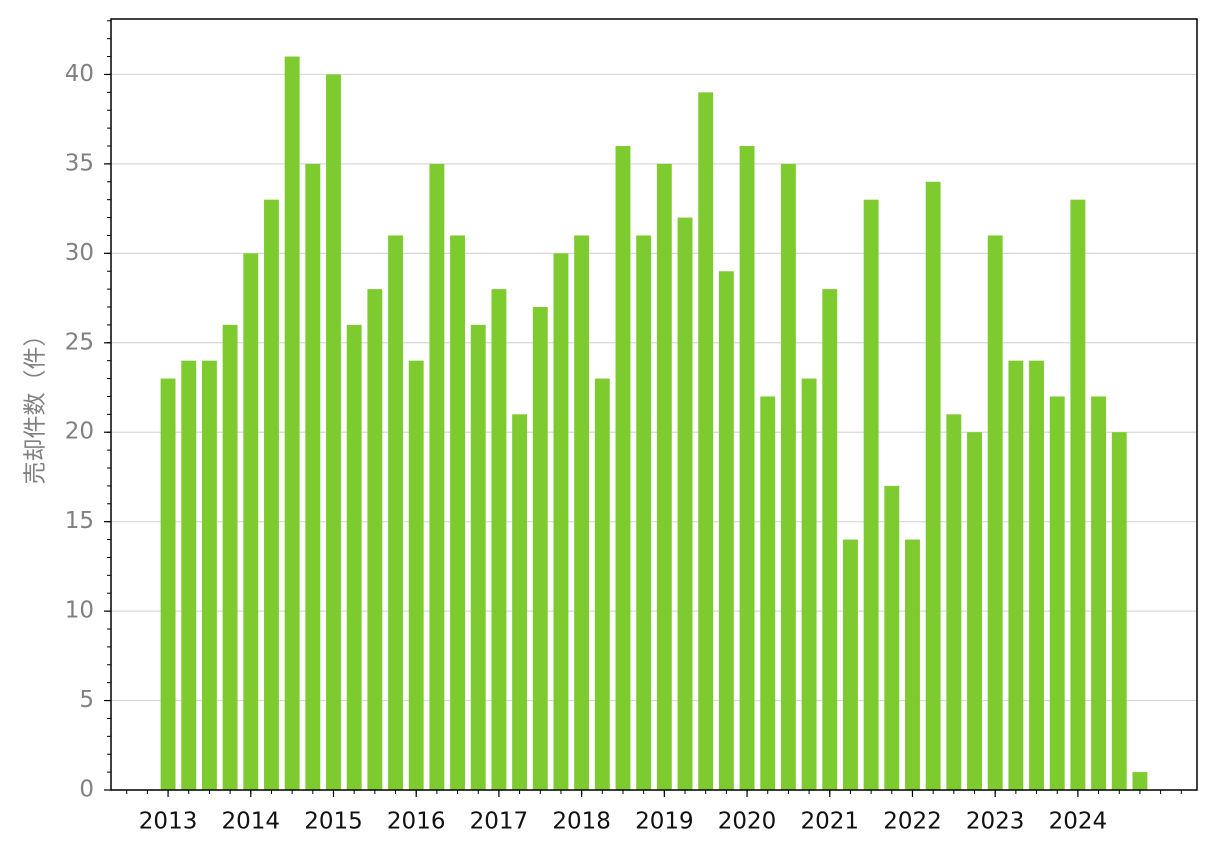 The image size is (1216, 855). I want to click on y-tick-label: 35, so click(79, 163).